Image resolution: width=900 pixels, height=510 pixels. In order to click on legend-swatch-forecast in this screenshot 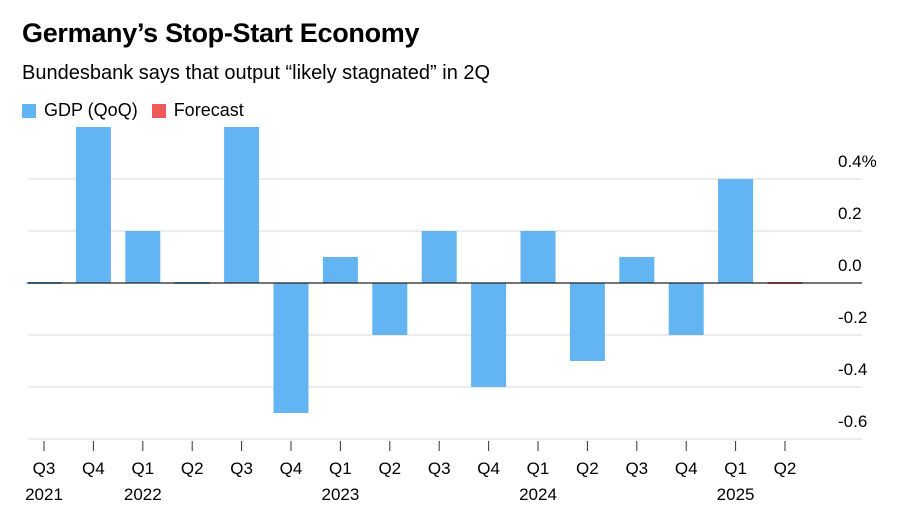, I will do `click(158, 110)`.